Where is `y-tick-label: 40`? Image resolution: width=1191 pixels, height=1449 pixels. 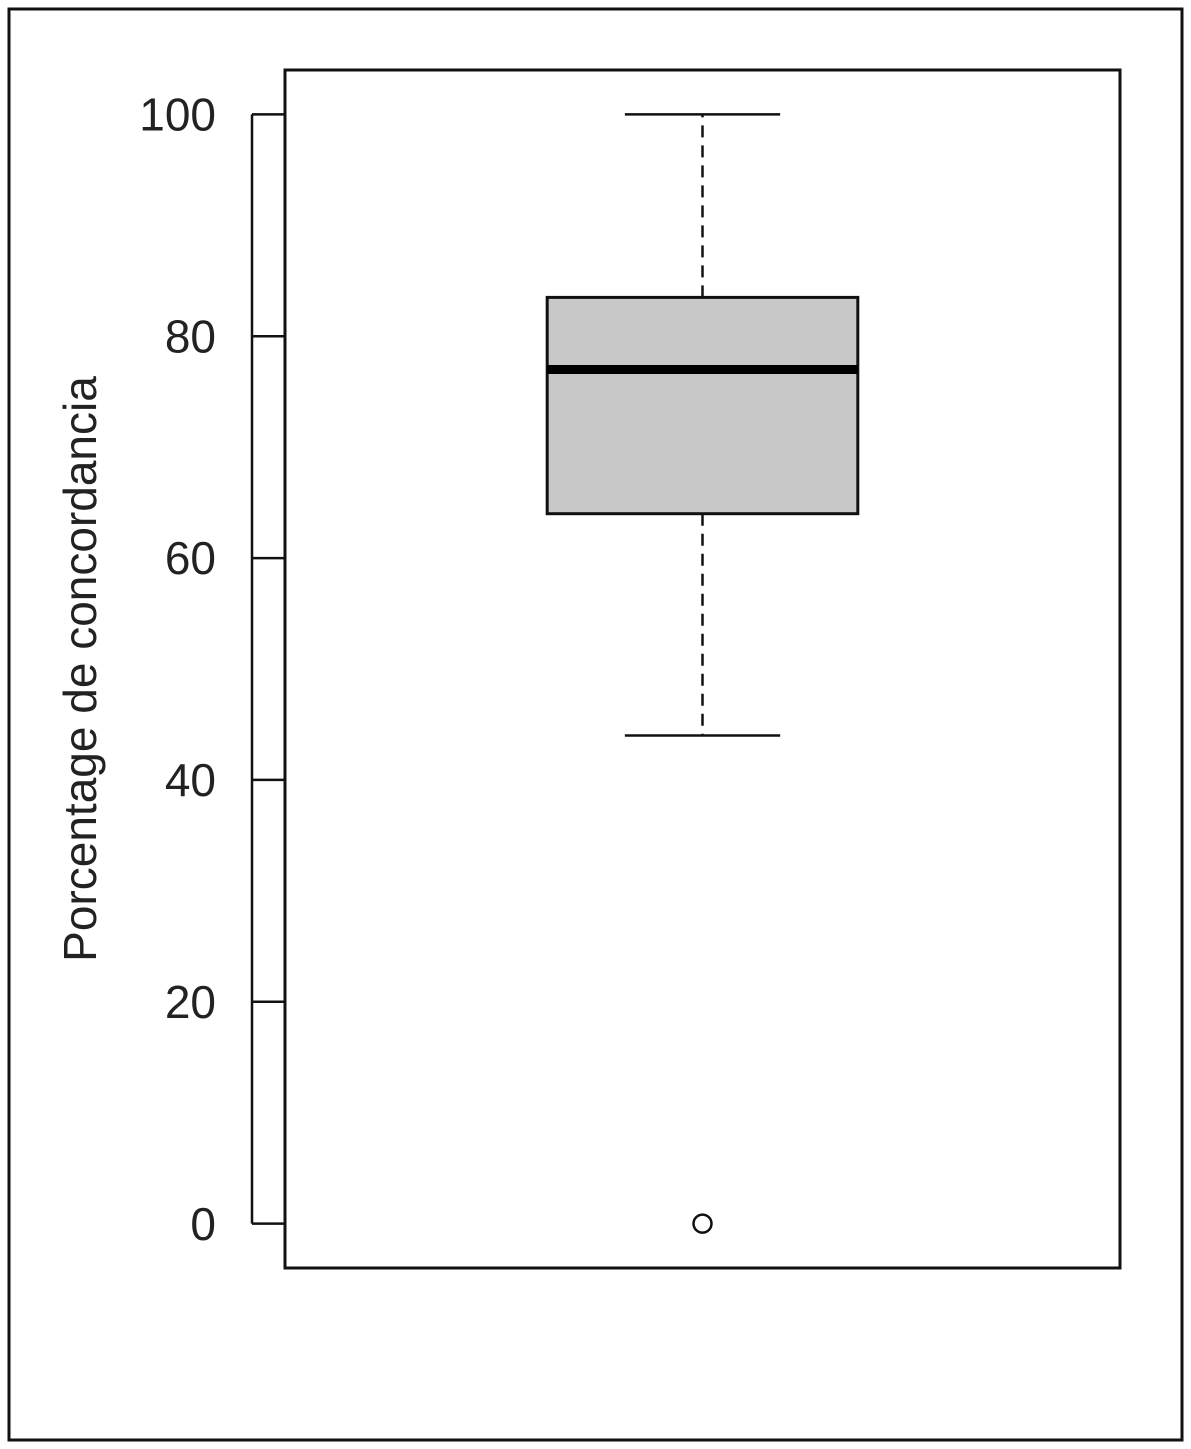
y-tick-label: 40 is located at coordinates (190, 780).